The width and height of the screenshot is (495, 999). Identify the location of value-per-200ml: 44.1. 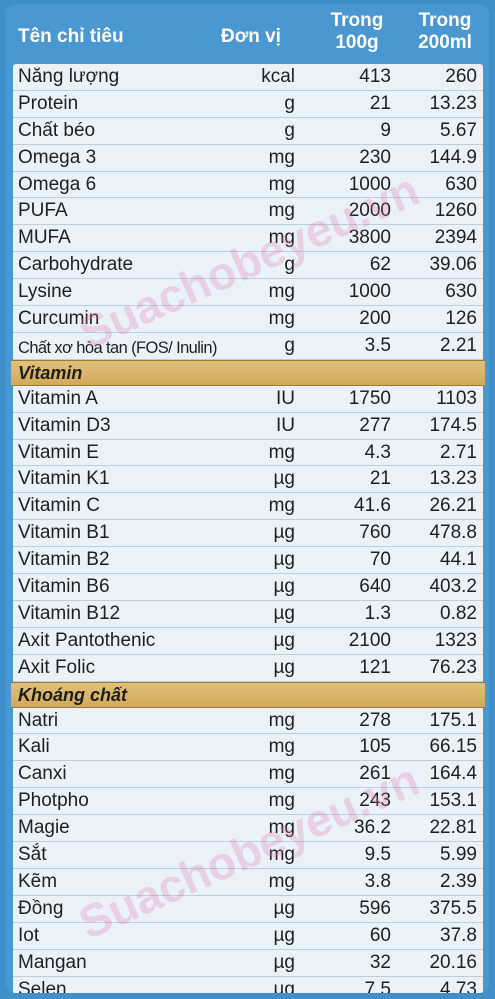
(458, 560).